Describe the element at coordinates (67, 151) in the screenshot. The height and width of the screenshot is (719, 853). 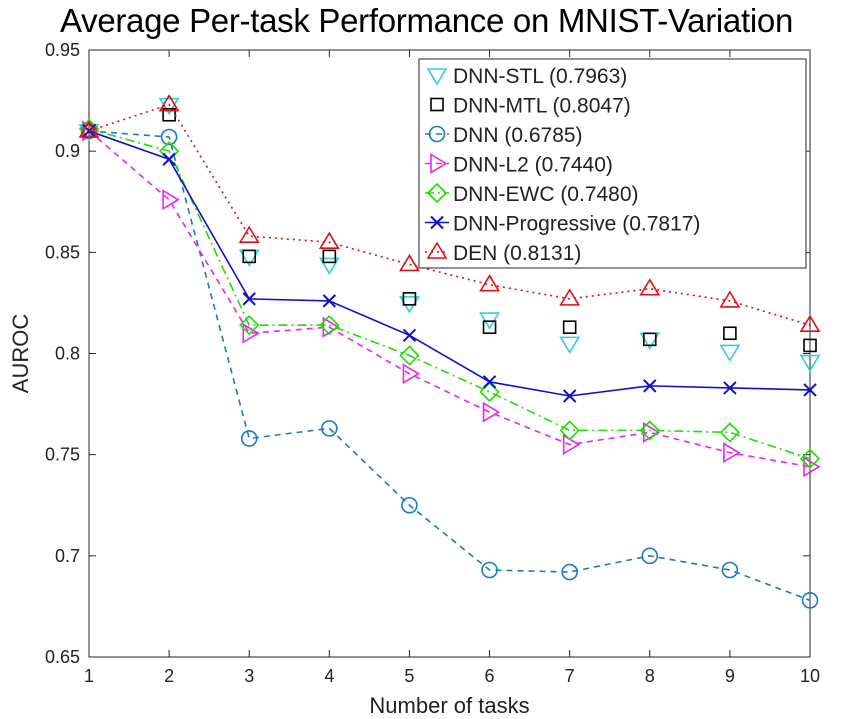
I see `y-tick-label: 0.9` at that location.